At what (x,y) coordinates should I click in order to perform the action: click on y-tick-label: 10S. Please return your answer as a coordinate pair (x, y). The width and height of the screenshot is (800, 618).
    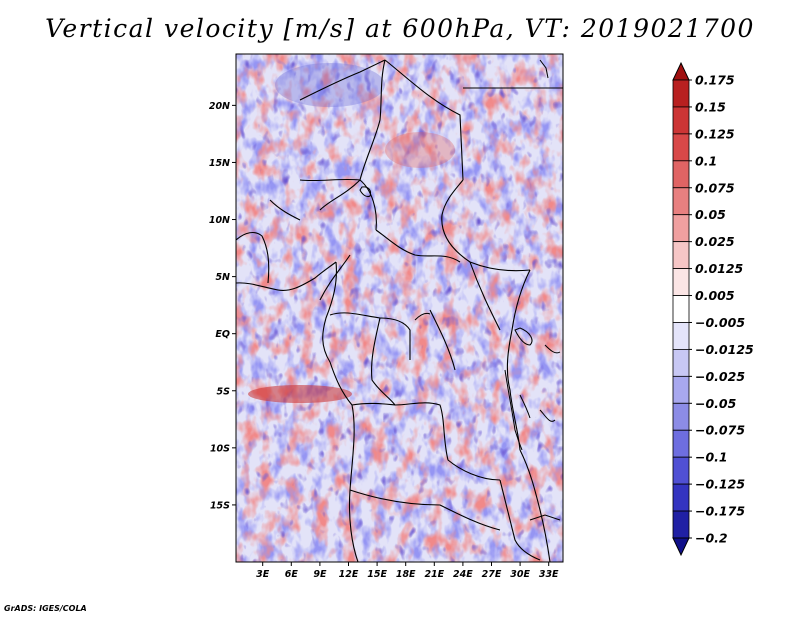
    Looking at the image, I should click on (220, 448).